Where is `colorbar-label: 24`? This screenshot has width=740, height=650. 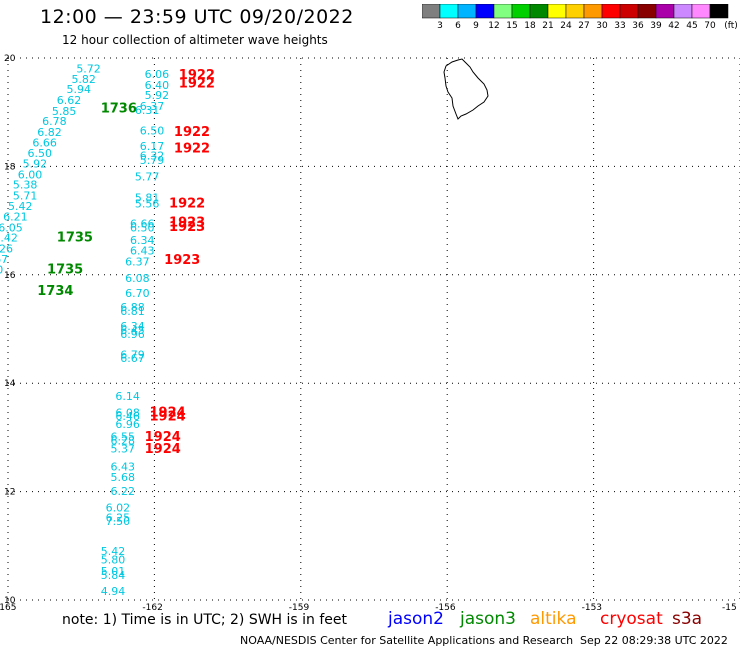
colorbar-label: 24 is located at coordinates (566, 26).